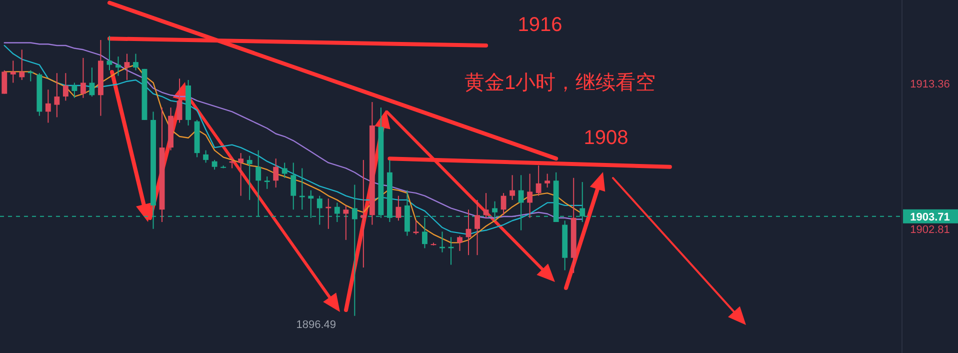  I want to click on annotation: 黄金1小时，继续看空, so click(560, 83).